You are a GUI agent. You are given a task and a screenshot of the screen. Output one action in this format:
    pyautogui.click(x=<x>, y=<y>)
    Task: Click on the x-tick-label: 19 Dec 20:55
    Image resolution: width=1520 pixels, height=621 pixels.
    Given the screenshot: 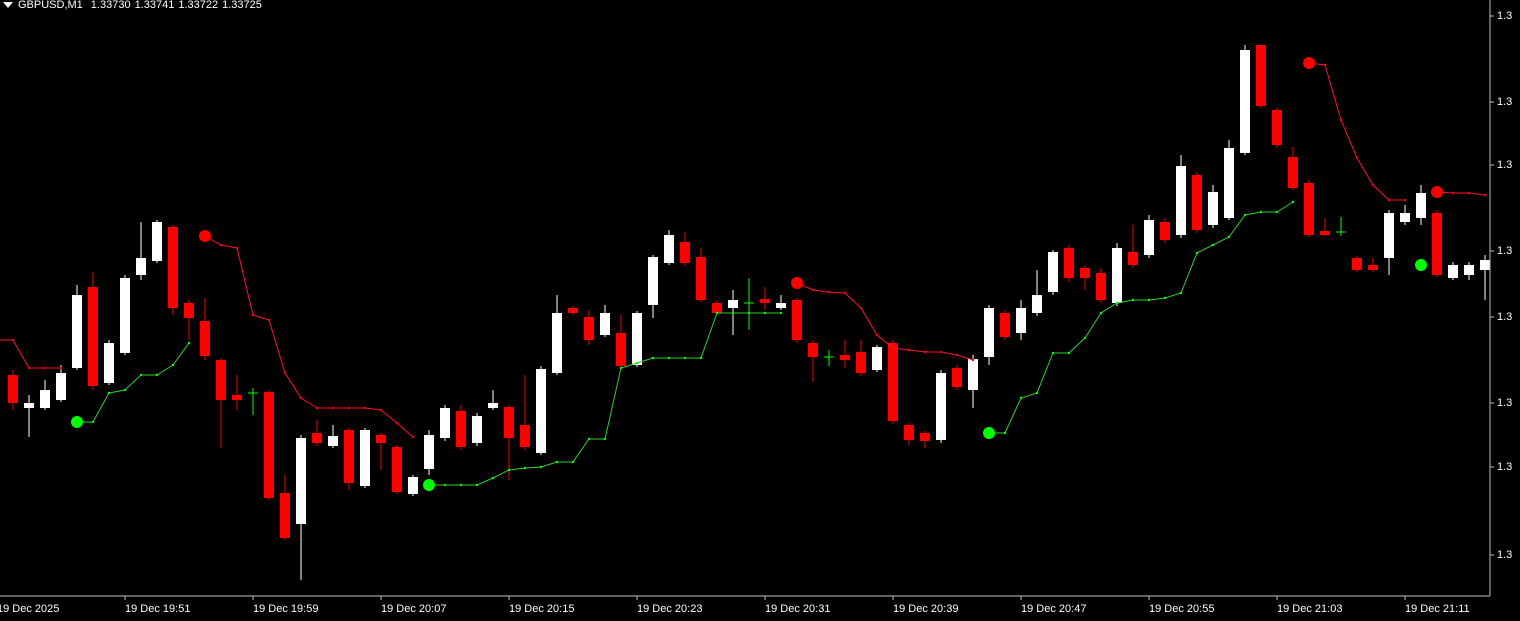 What is the action you would take?
    pyautogui.click(x=1181, y=609)
    